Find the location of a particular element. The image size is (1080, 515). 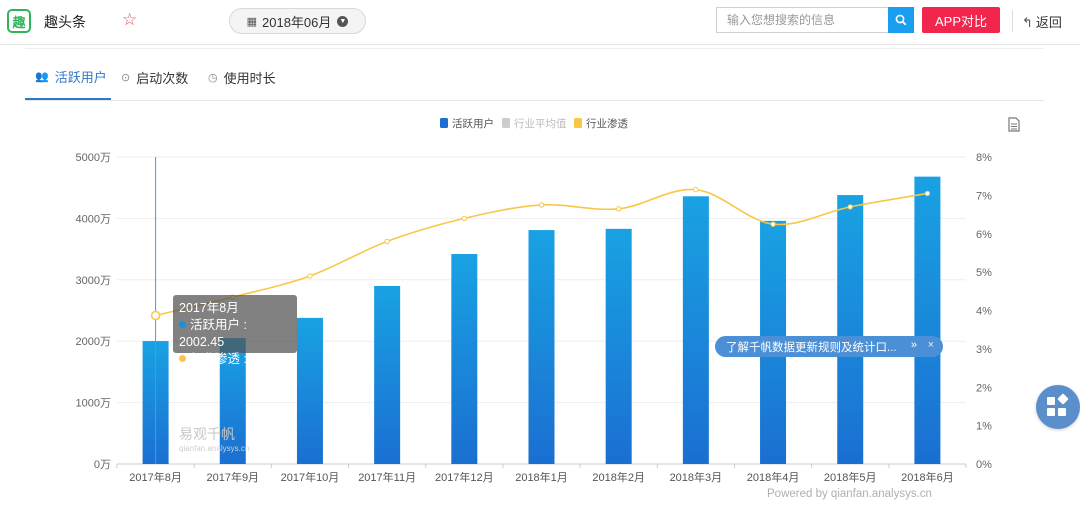

powered-by: Powered by qianfan.analysys.cn is located at coordinates (849, 494).